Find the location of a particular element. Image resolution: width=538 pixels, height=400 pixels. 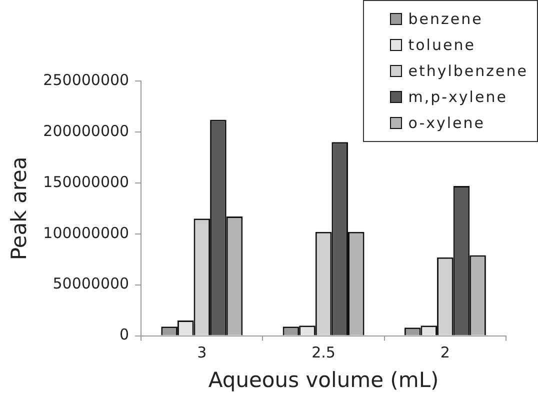

x-axis-title: Aqueous volume (mL) is located at coordinates (323, 380).